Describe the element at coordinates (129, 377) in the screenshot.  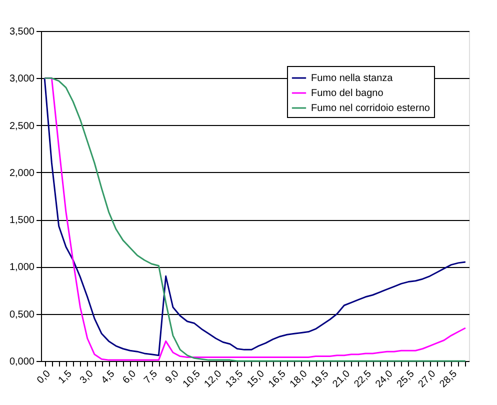
I see `x-tick-label: 6,0` at that location.